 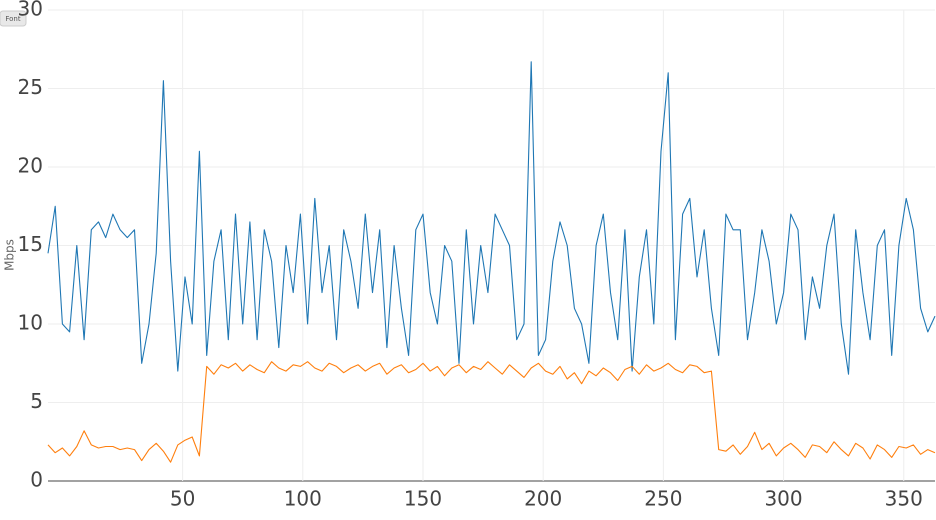 What do you see at coordinates (30, 323) in the screenshot?
I see `y-tick-label: 10` at bounding box center [30, 323].